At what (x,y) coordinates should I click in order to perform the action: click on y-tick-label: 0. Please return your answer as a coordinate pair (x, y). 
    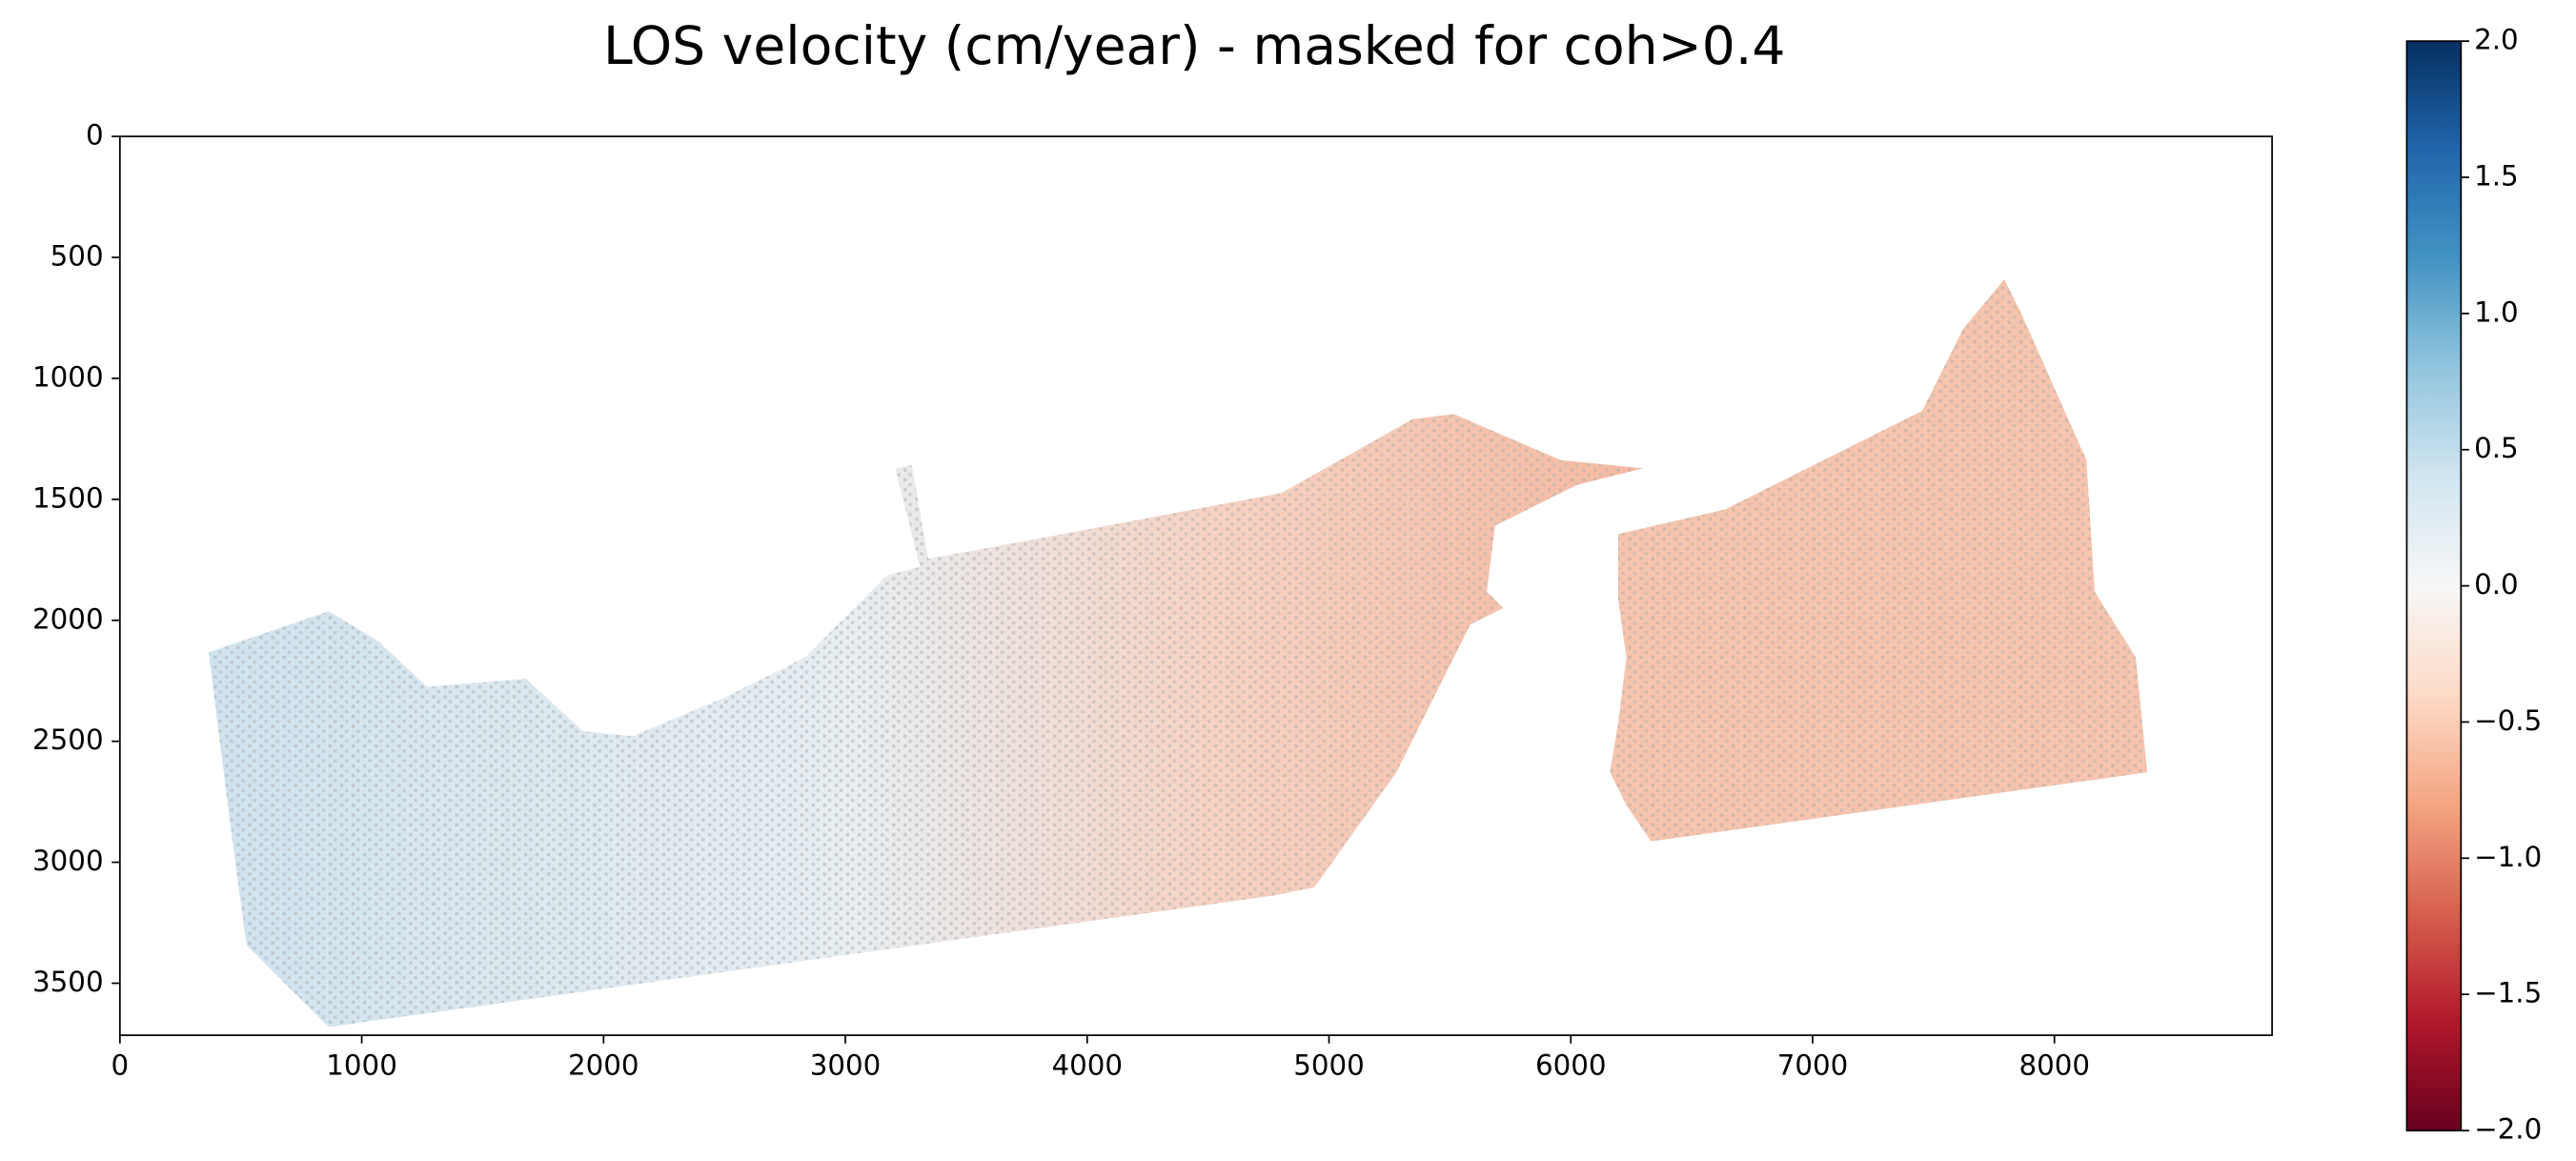
    Looking at the image, I should click on (95, 135).